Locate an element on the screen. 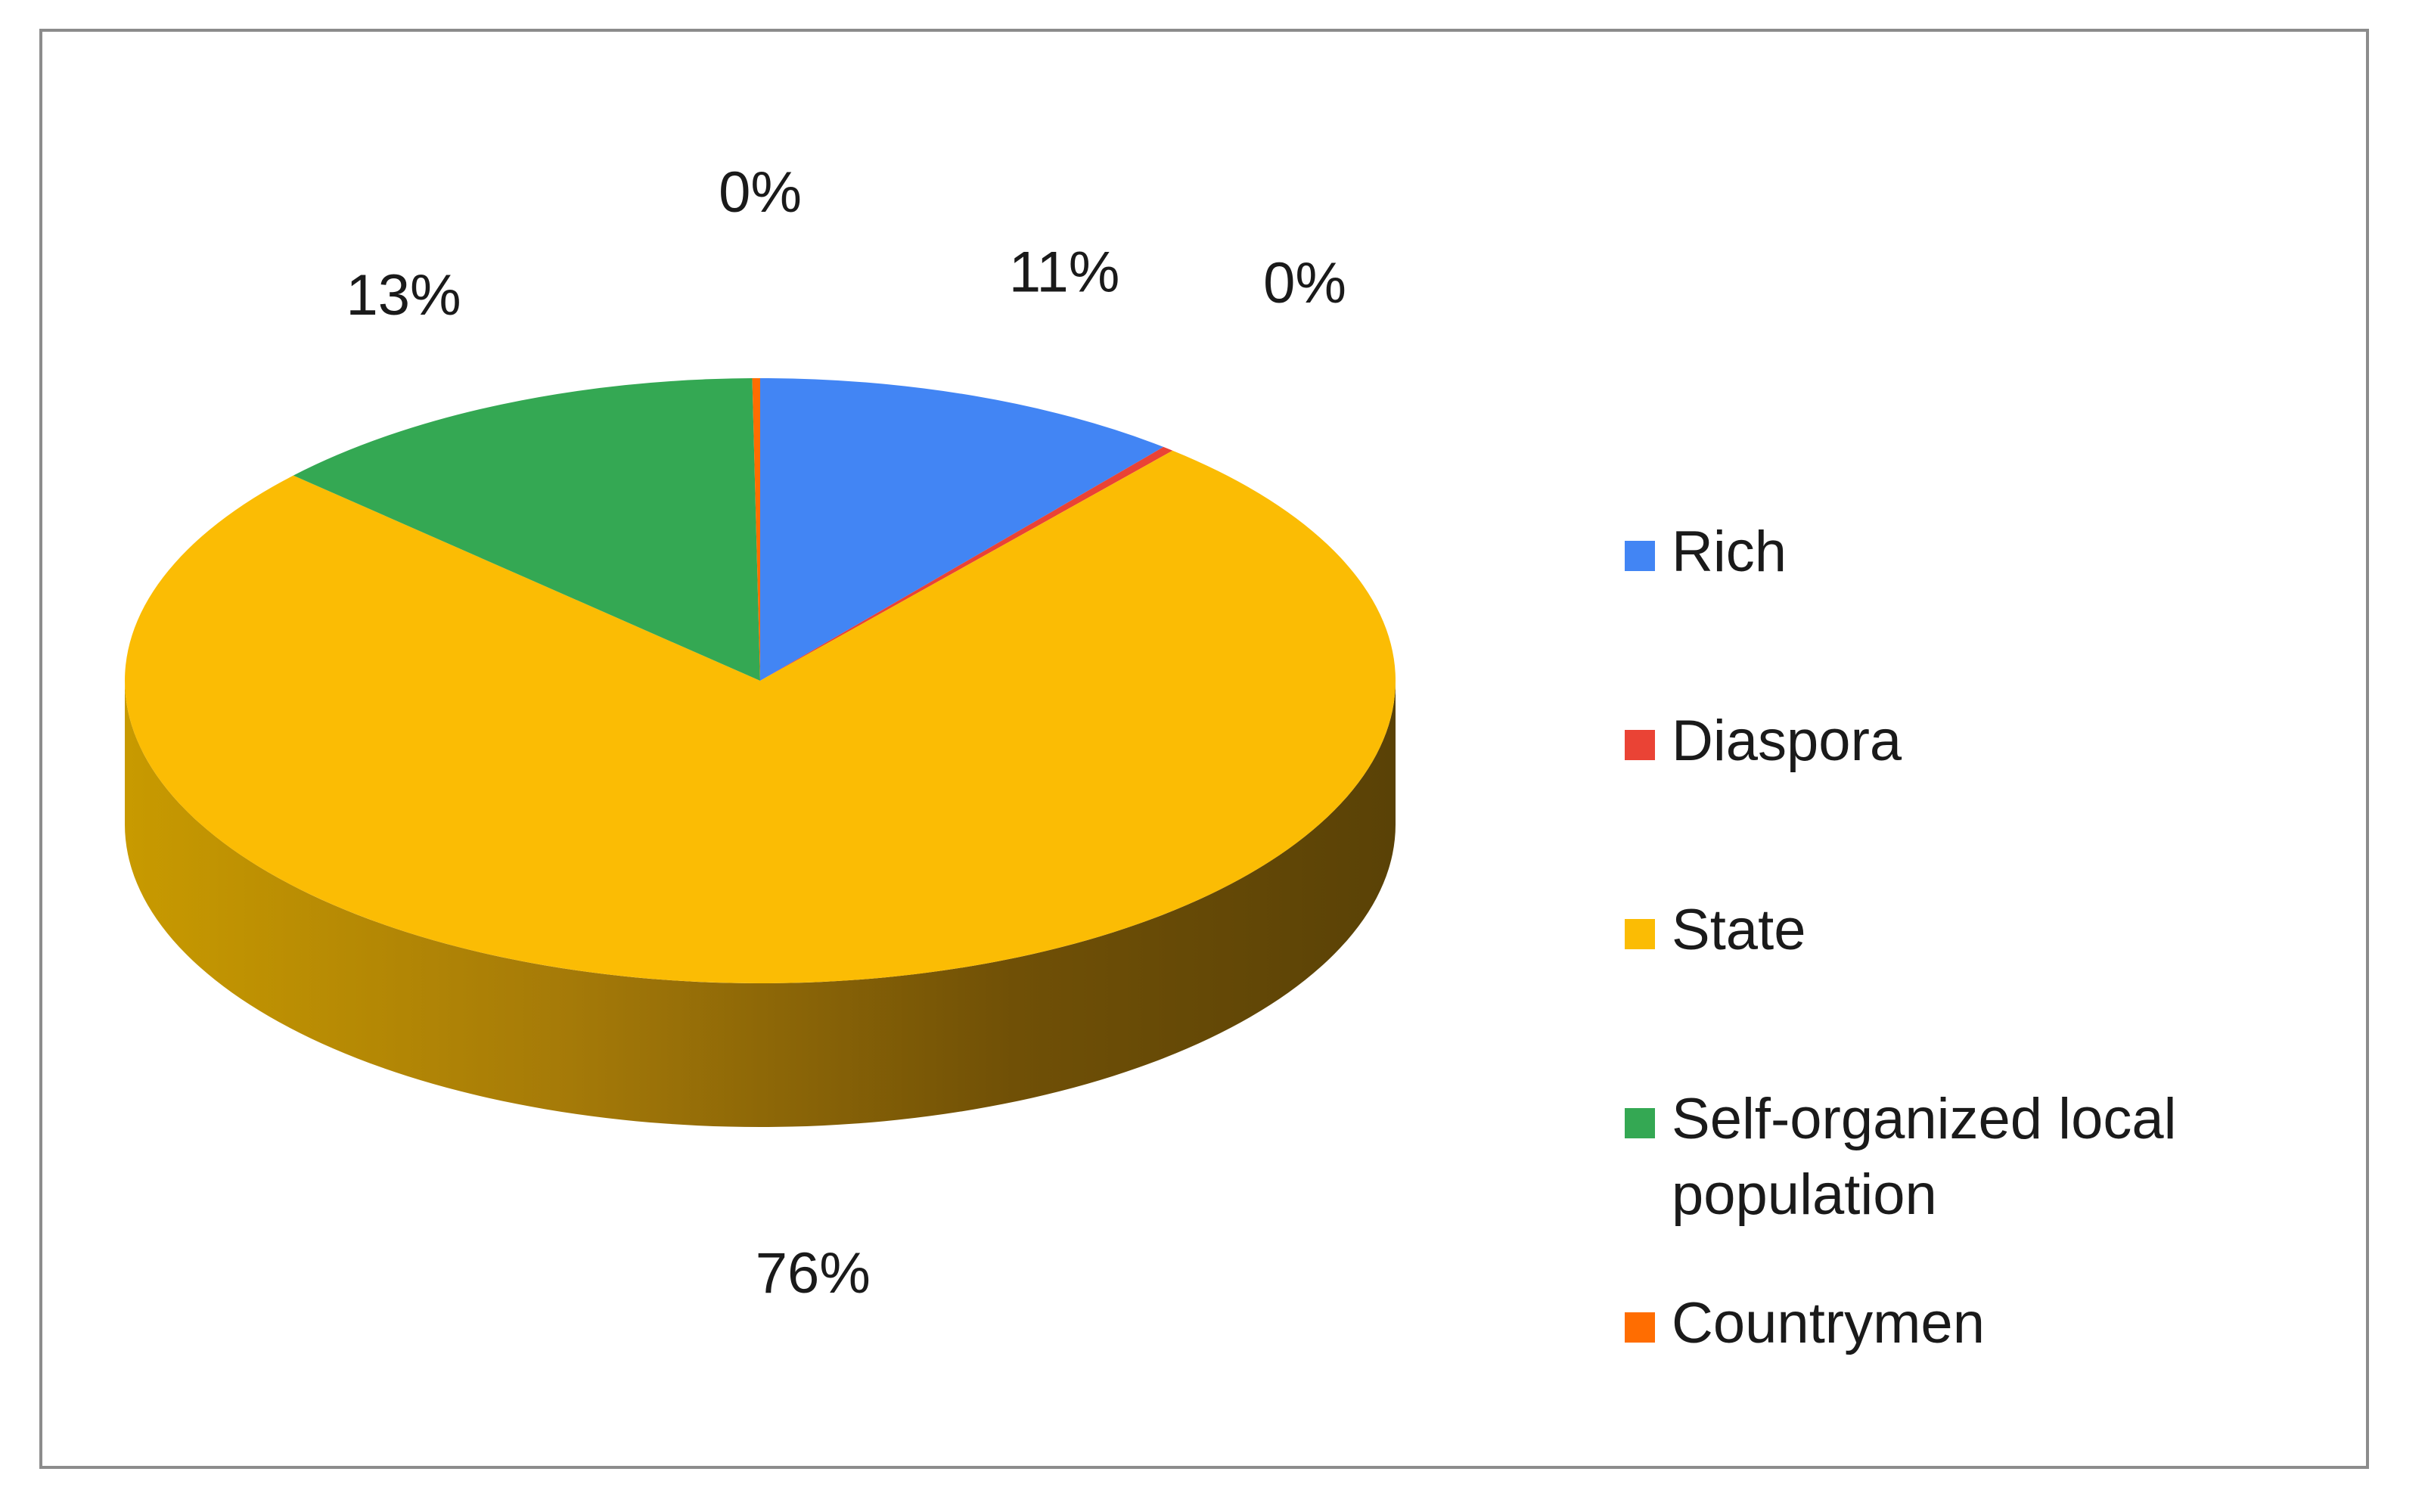 The image size is (2428, 1512). legend-item-countrymen: Countrymen is located at coordinates (1805, 1323).